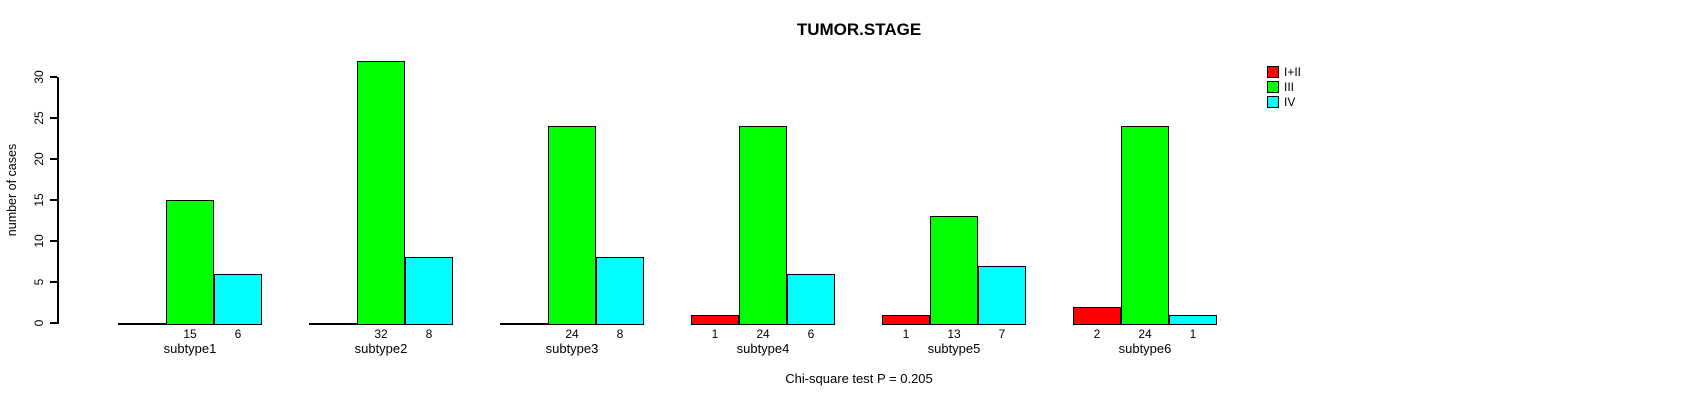  I want to click on legend-label: III, so click(1289, 86).